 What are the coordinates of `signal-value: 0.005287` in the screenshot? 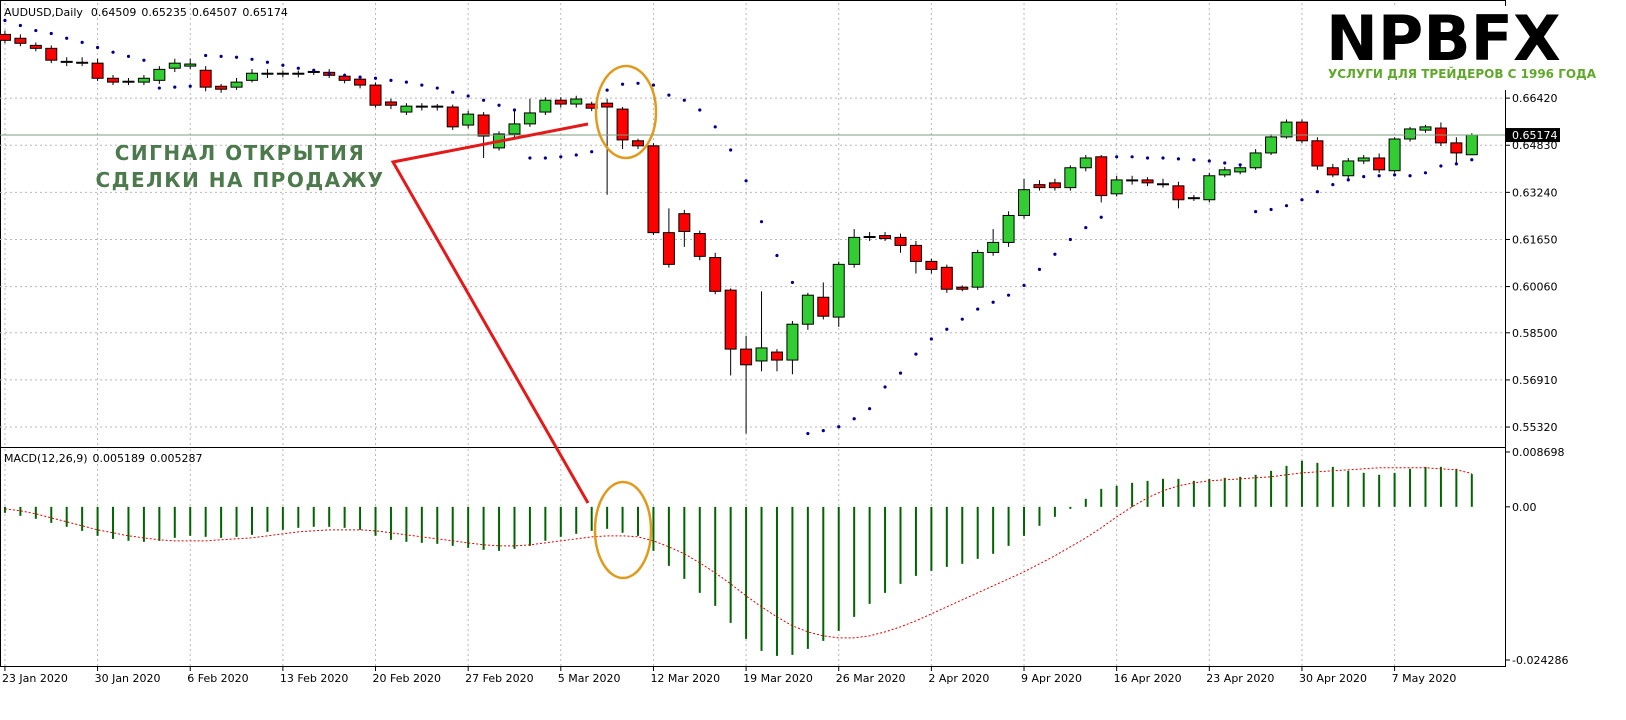 It's located at (176, 458).